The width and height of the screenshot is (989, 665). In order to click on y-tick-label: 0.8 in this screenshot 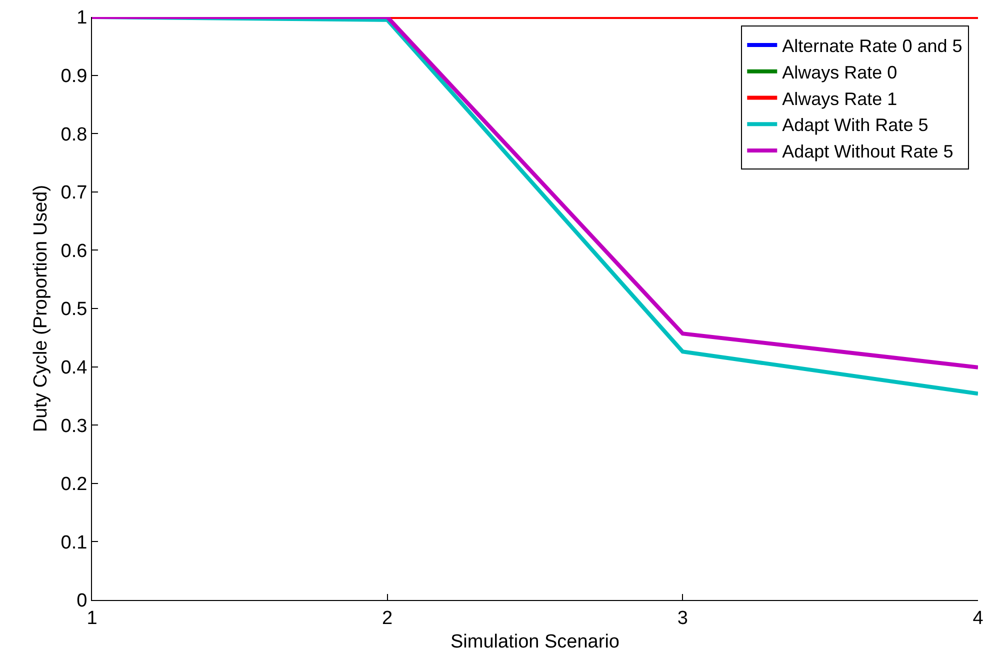, I will do `click(74, 135)`.